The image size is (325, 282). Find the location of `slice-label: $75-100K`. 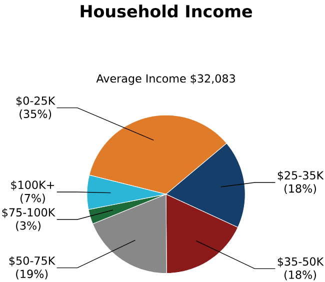

slice-label: $75-100K is located at coordinates (29, 213).